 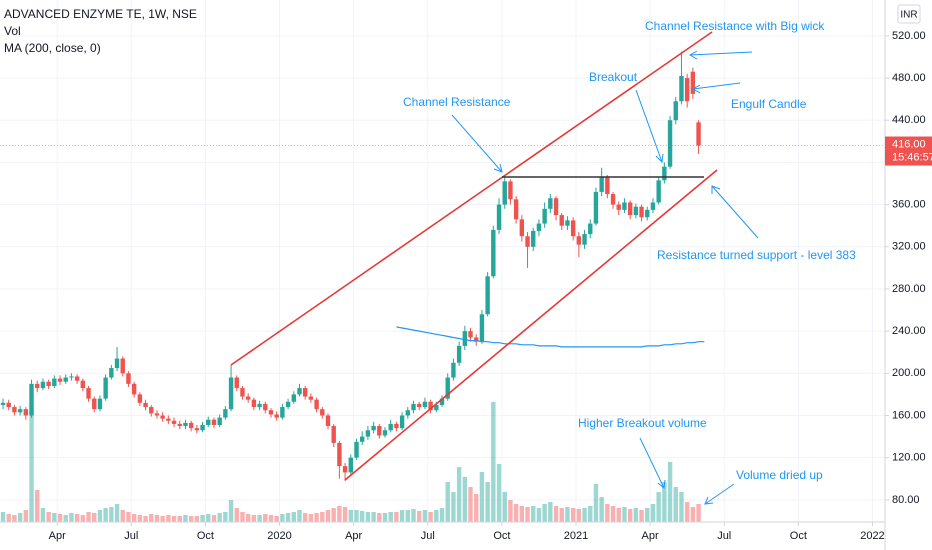 What do you see at coordinates (909, 36) in the screenshot?
I see `y-tick-label: 520.00` at bounding box center [909, 36].